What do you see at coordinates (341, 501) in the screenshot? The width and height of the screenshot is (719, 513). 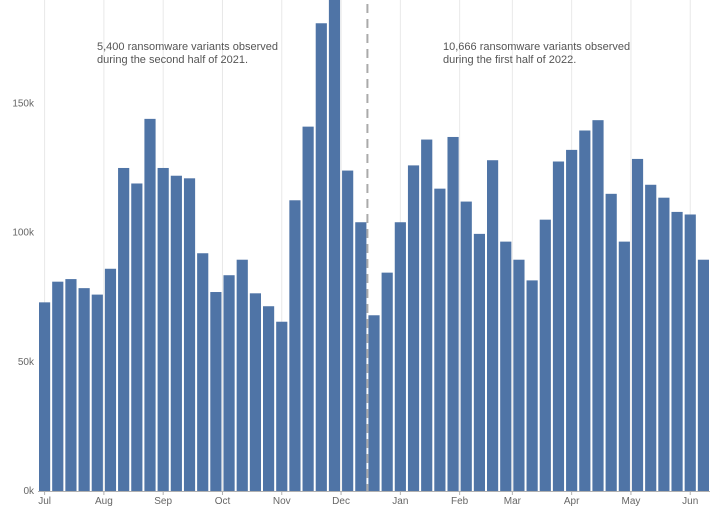 I see `x-tick-label: Dec` at bounding box center [341, 501].